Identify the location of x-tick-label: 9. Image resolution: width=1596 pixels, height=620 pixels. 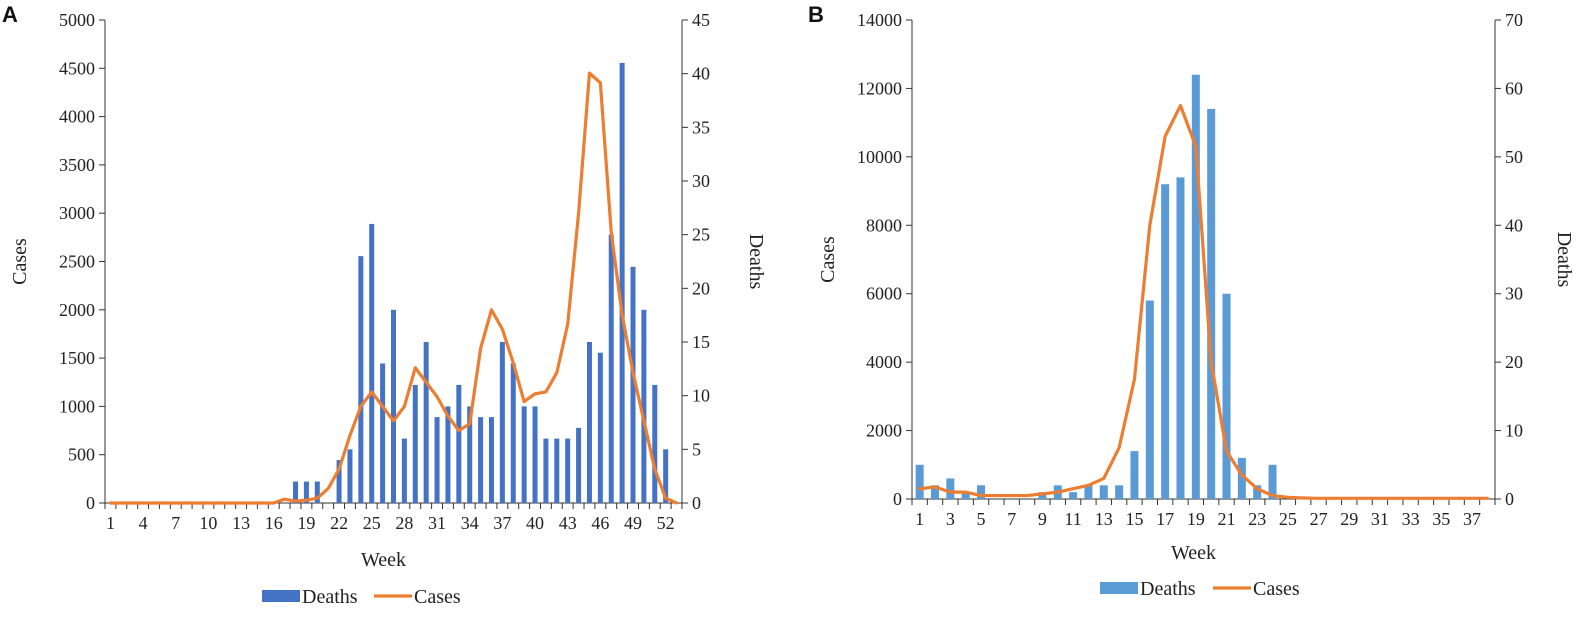
(1042, 519).